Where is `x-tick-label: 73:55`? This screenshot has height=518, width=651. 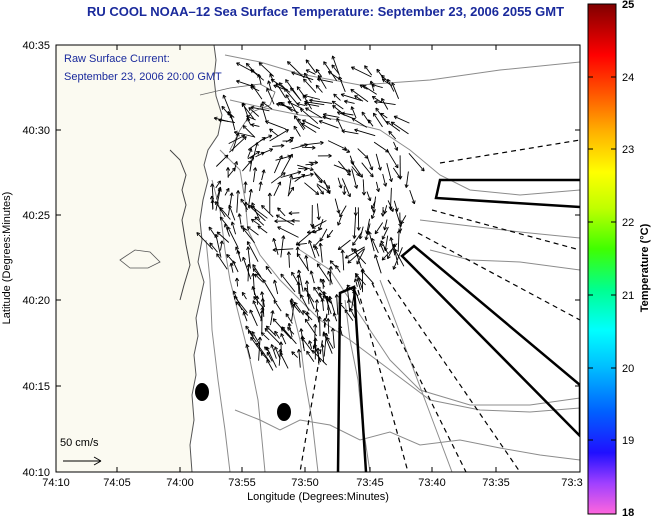
x-tick-label: 73:55 is located at coordinates (242, 483).